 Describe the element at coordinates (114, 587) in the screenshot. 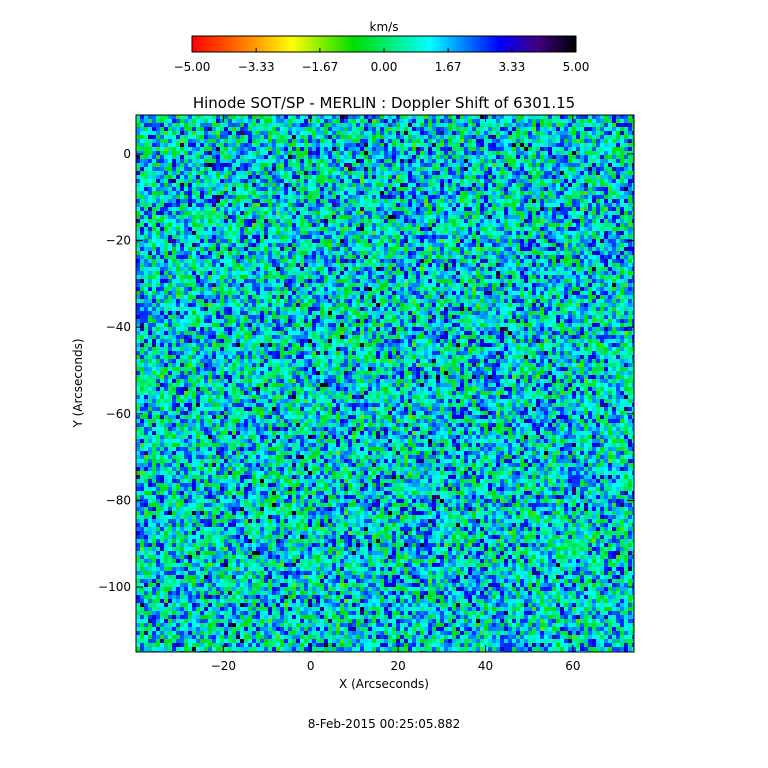

I see `y-tick-label: −100` at that location.